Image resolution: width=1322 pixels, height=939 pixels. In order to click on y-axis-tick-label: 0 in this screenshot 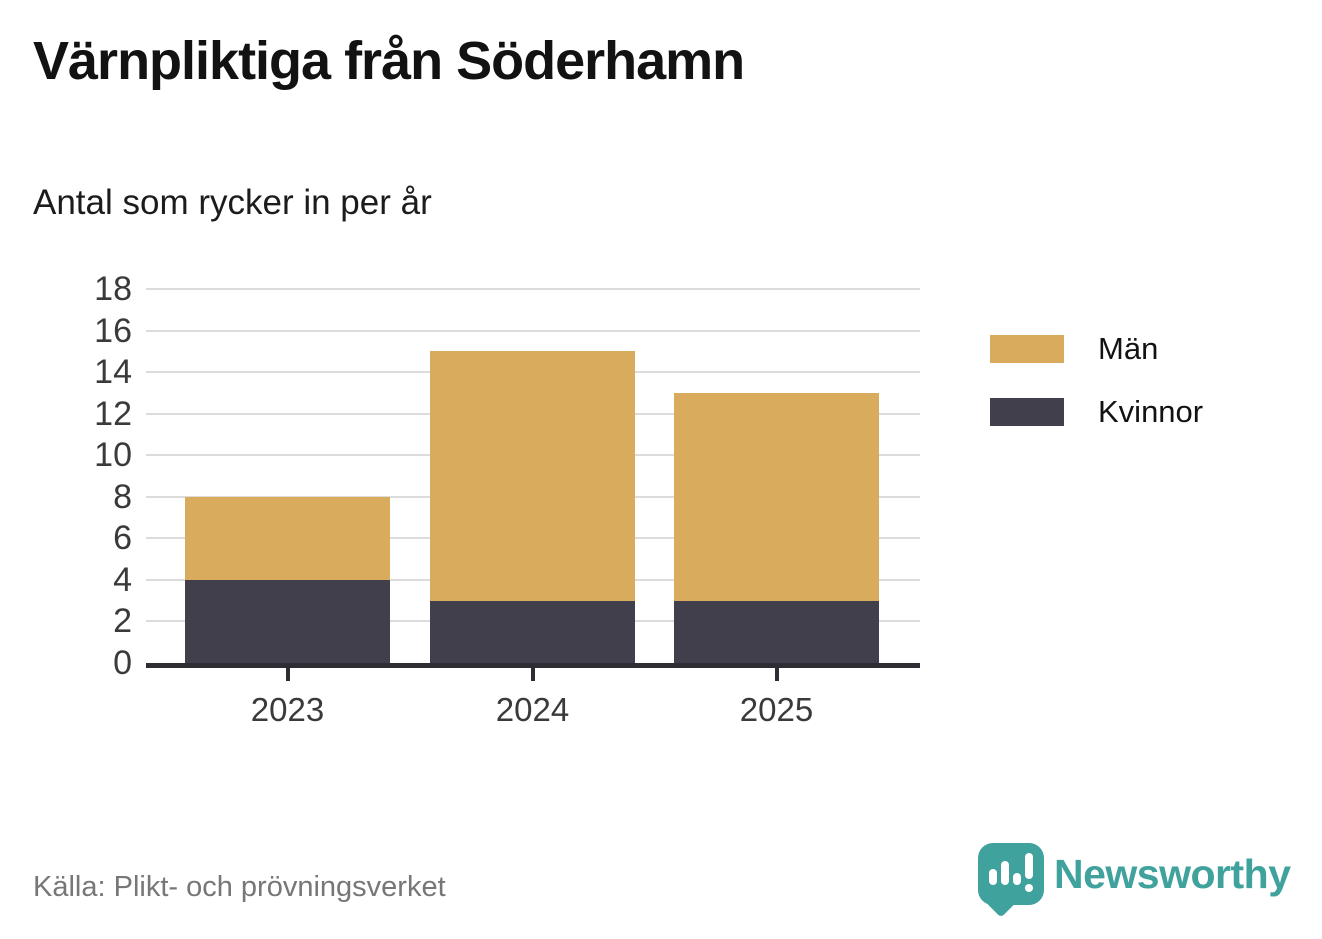, I will do `click(122, 663)`.